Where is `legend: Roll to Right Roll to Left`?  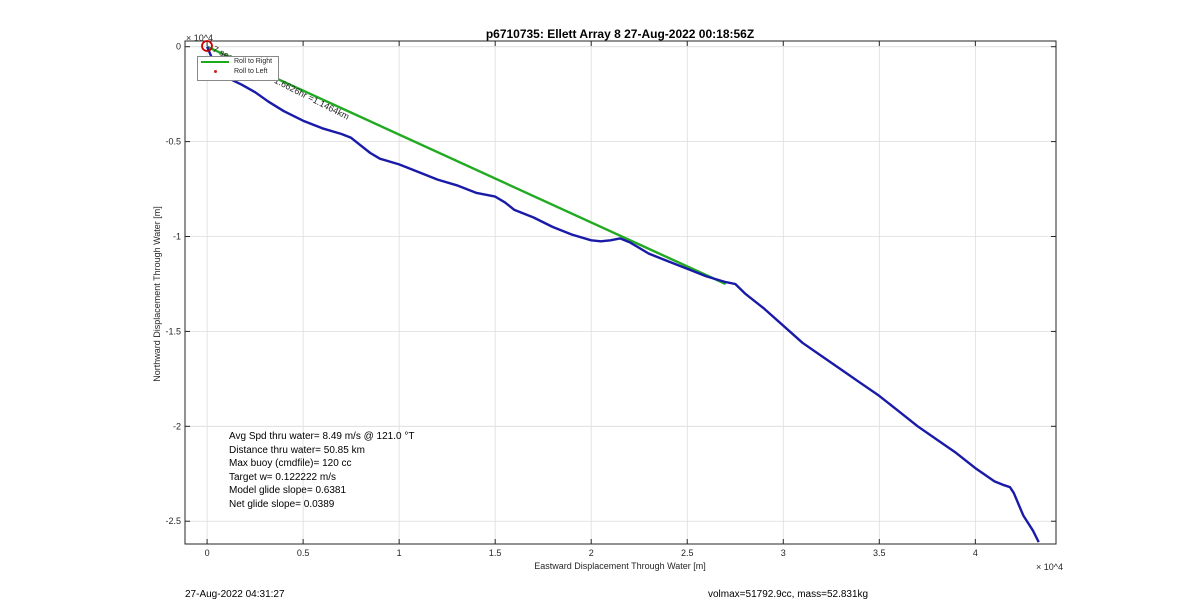
legend: Roll to Right Roll to Left is located at coordinates (238, 68).